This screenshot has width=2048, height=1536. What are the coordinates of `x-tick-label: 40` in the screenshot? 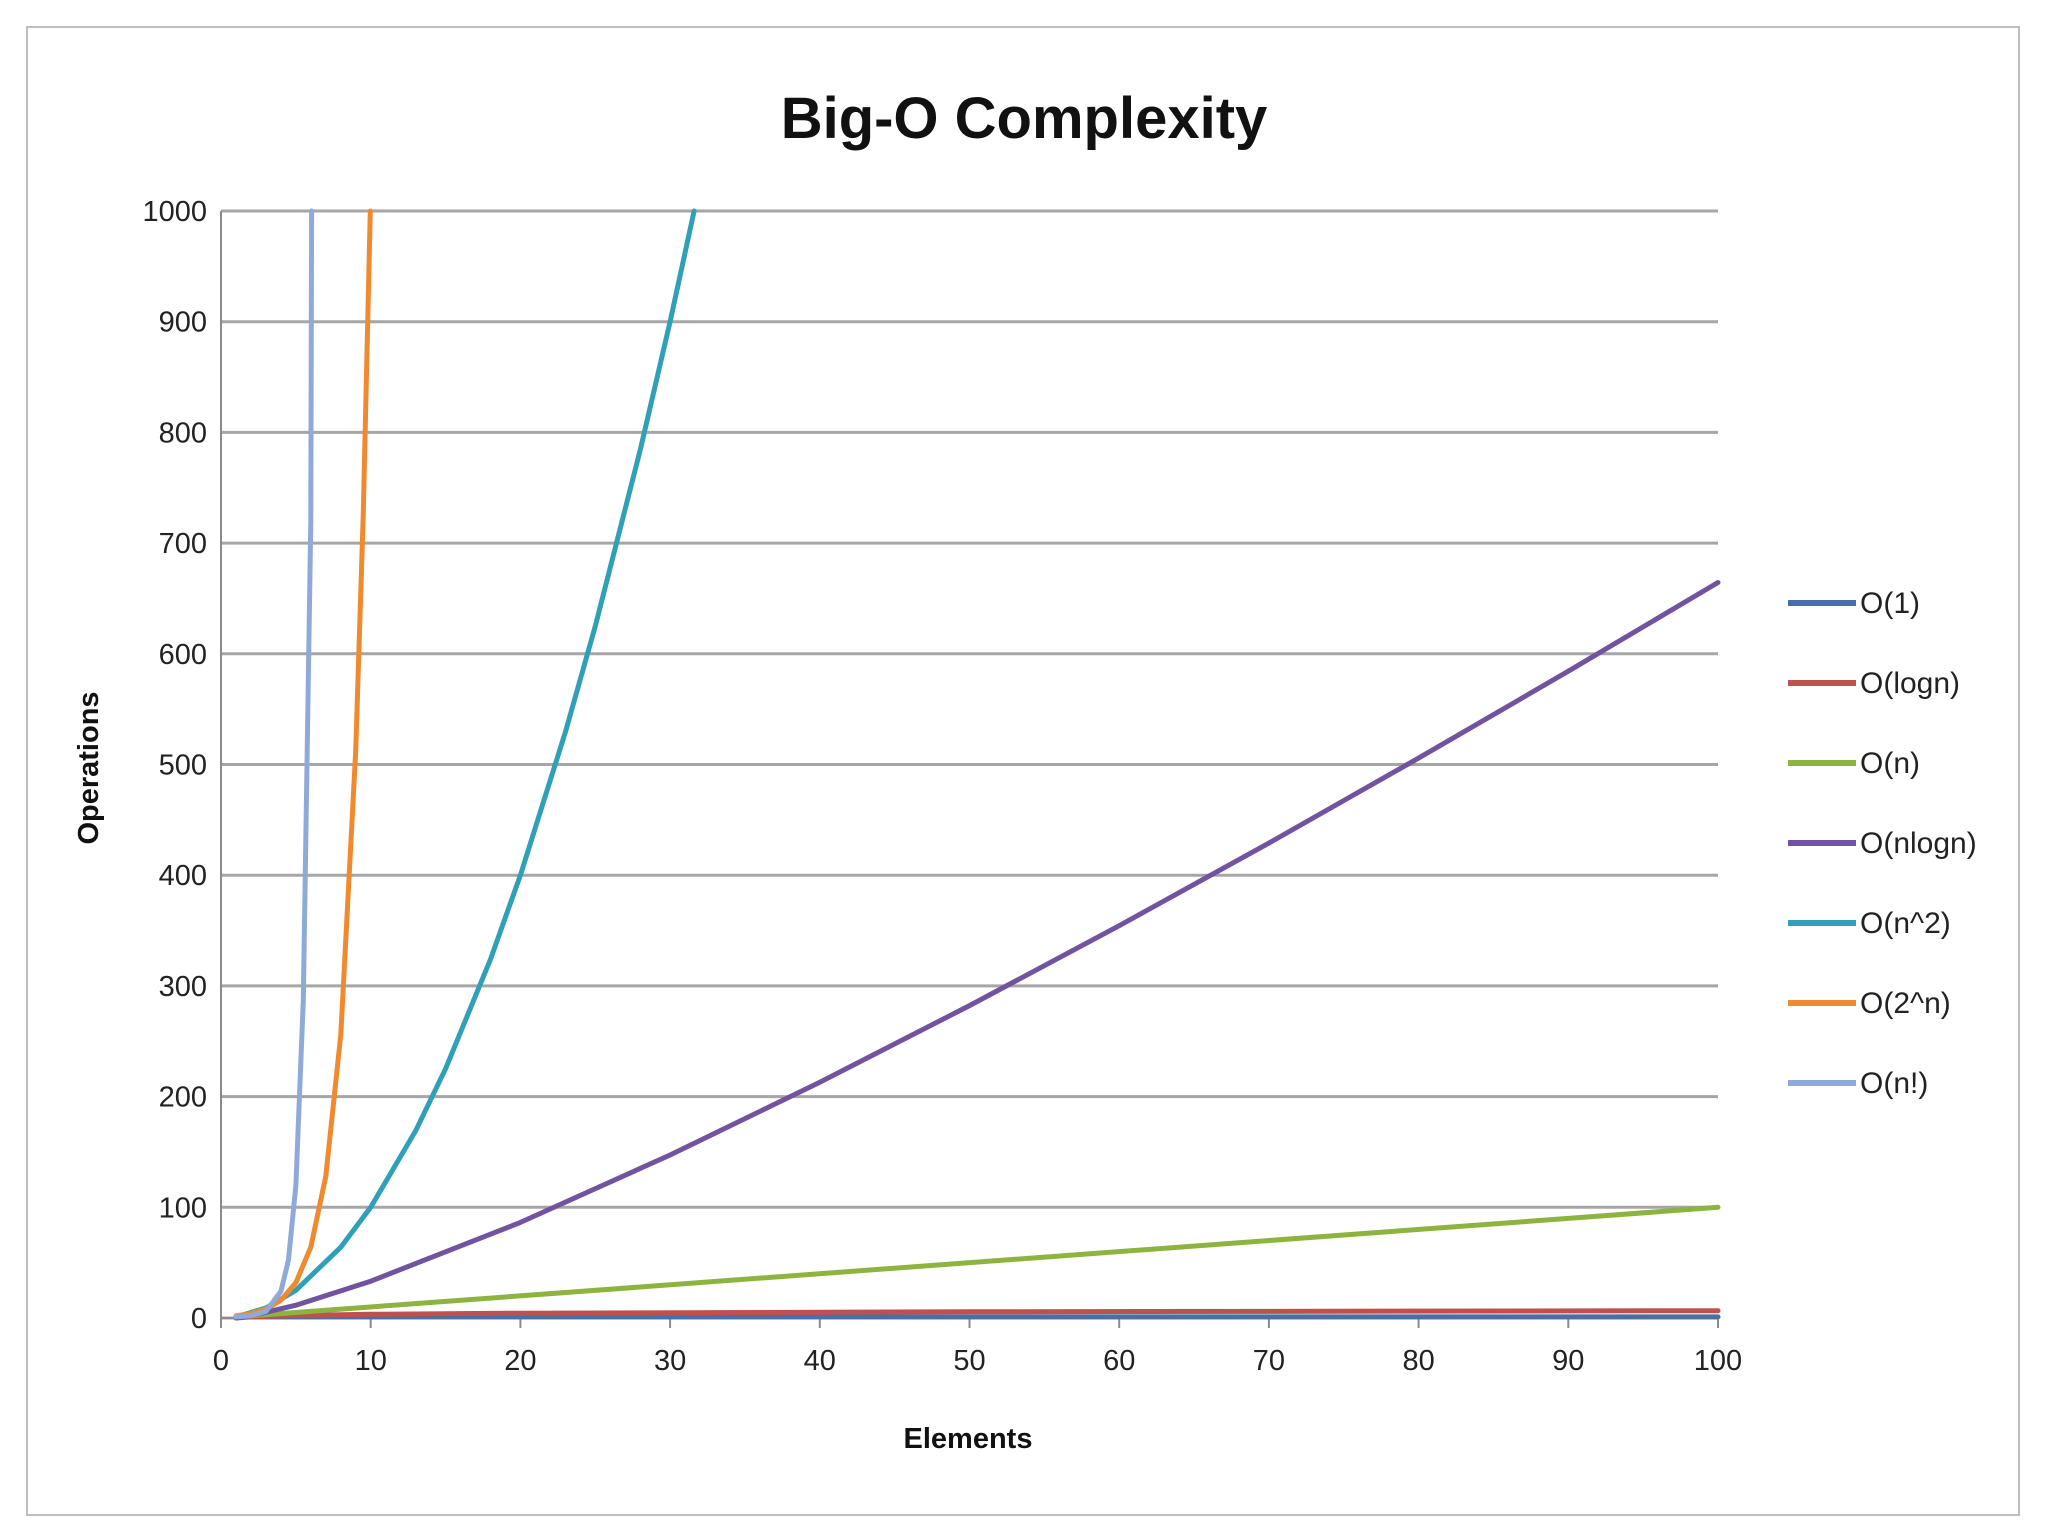 It's located at (820, 1361).